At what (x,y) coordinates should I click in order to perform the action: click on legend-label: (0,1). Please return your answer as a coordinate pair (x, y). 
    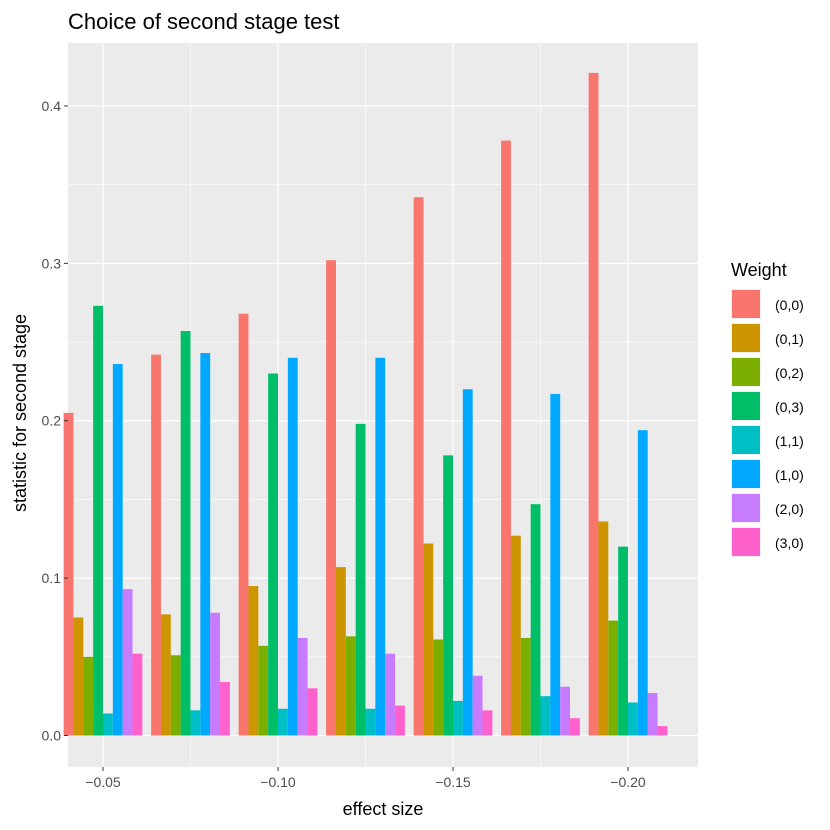
    Looking at the image, I should click on (789, 339).